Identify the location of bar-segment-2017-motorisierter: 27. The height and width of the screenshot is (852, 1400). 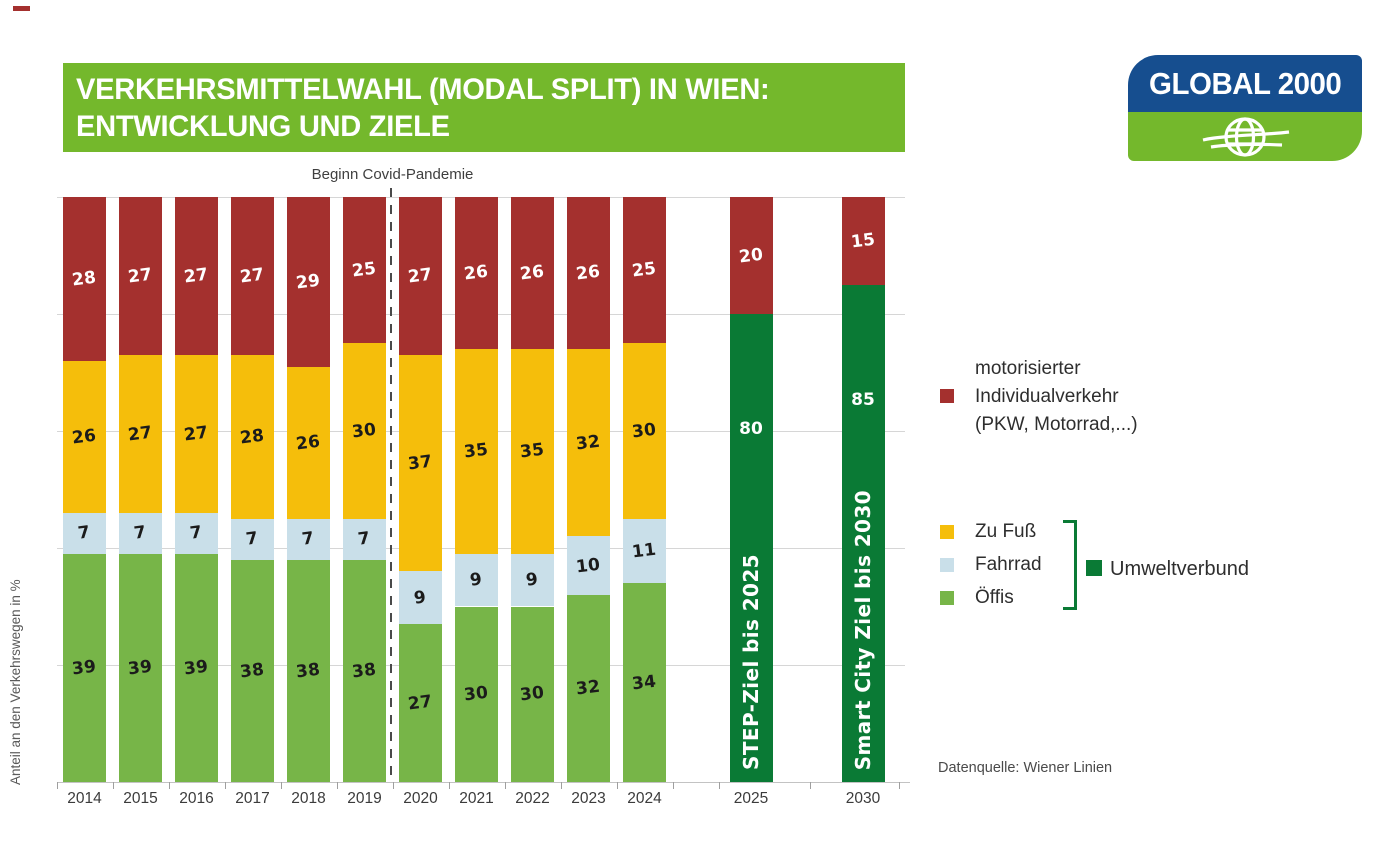
(252, 276).